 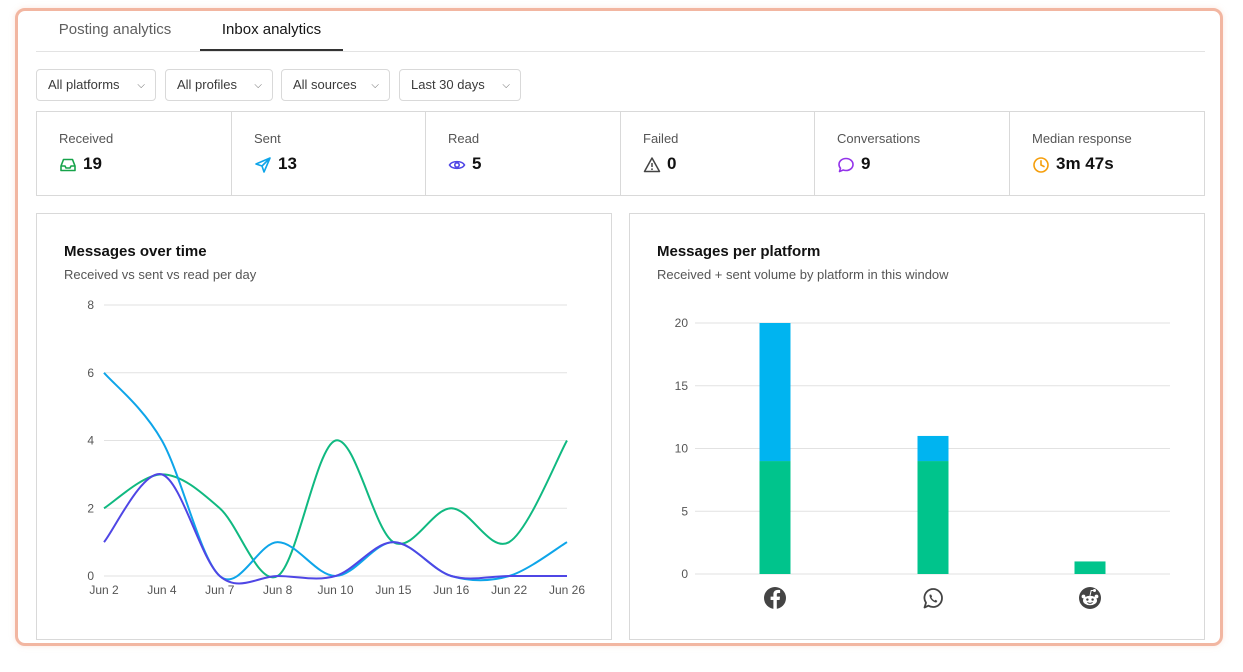 What do you see at coordinates (661, 138) in the screenshot?
I see `stat-label: Failed` at bounding box center [661, 138].